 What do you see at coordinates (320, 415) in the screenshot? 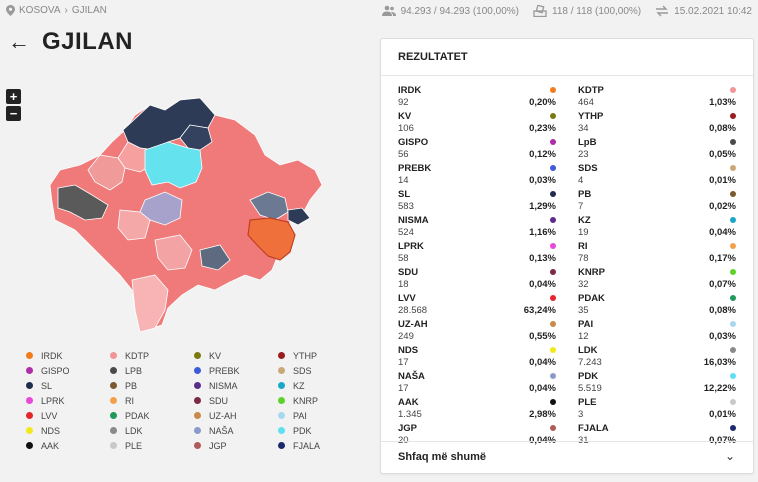
I see `legend-item: PAI` at bounding box center [320, 415].